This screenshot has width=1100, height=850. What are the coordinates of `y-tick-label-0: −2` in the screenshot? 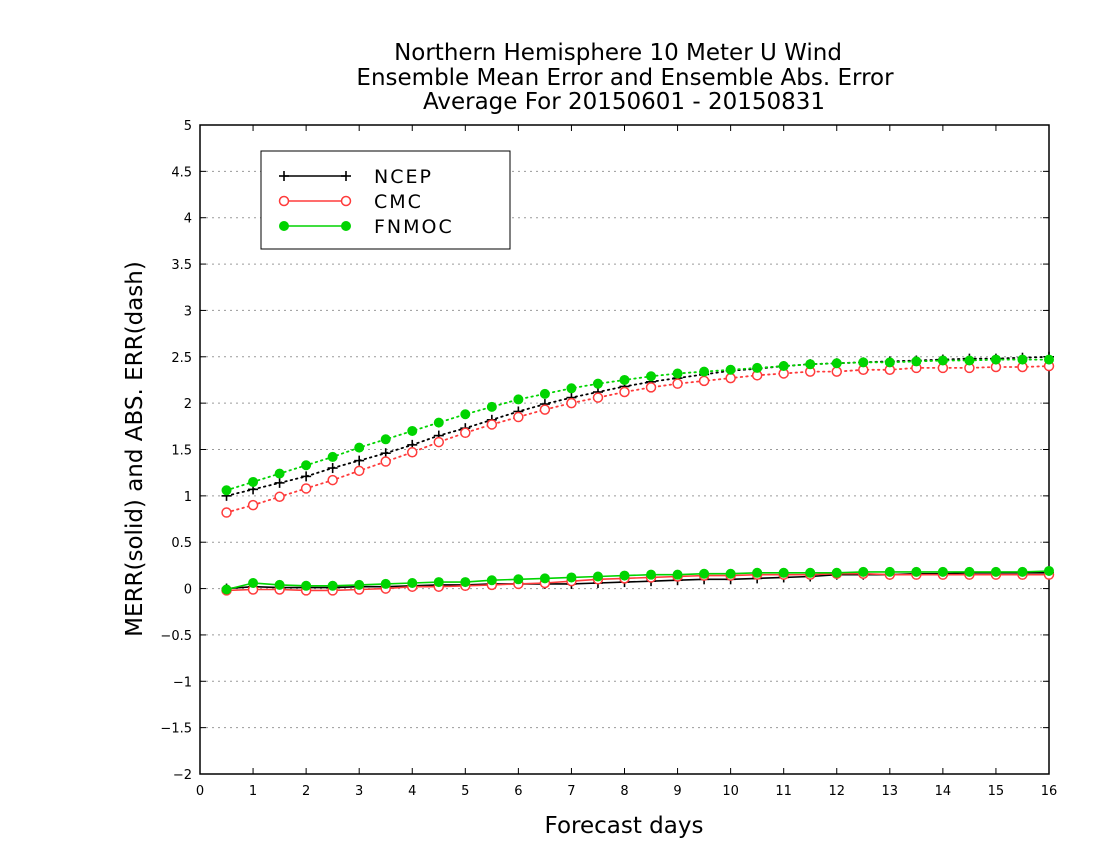 It's located at (182, 775).